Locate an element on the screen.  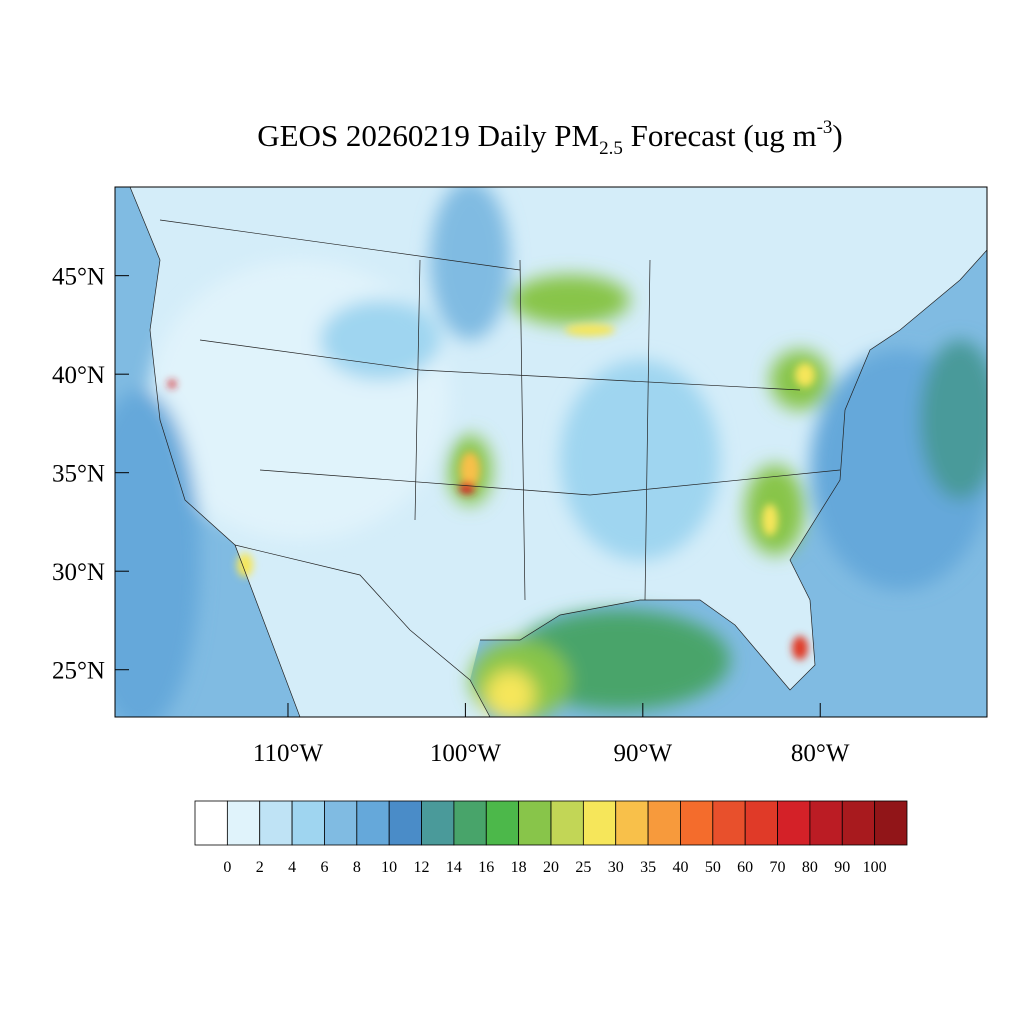
colorbar-label: 30 is located at coordinates (616, 867).